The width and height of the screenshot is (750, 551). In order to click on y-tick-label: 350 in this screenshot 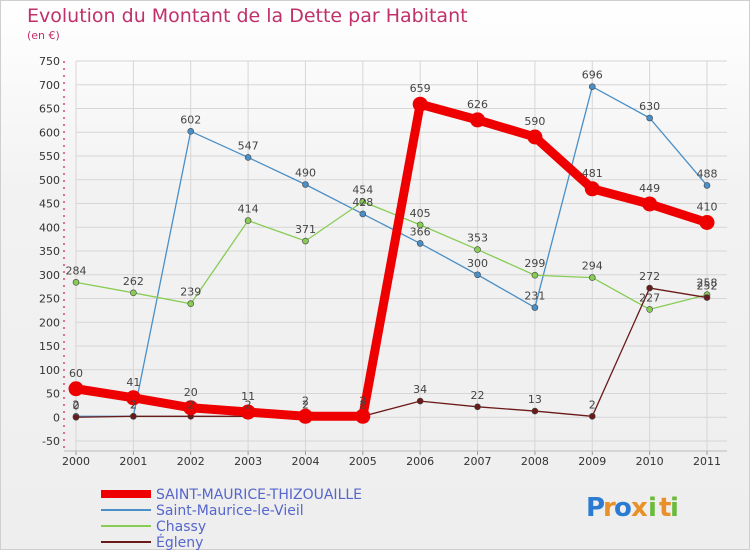, I will do `click(49, 251)`.